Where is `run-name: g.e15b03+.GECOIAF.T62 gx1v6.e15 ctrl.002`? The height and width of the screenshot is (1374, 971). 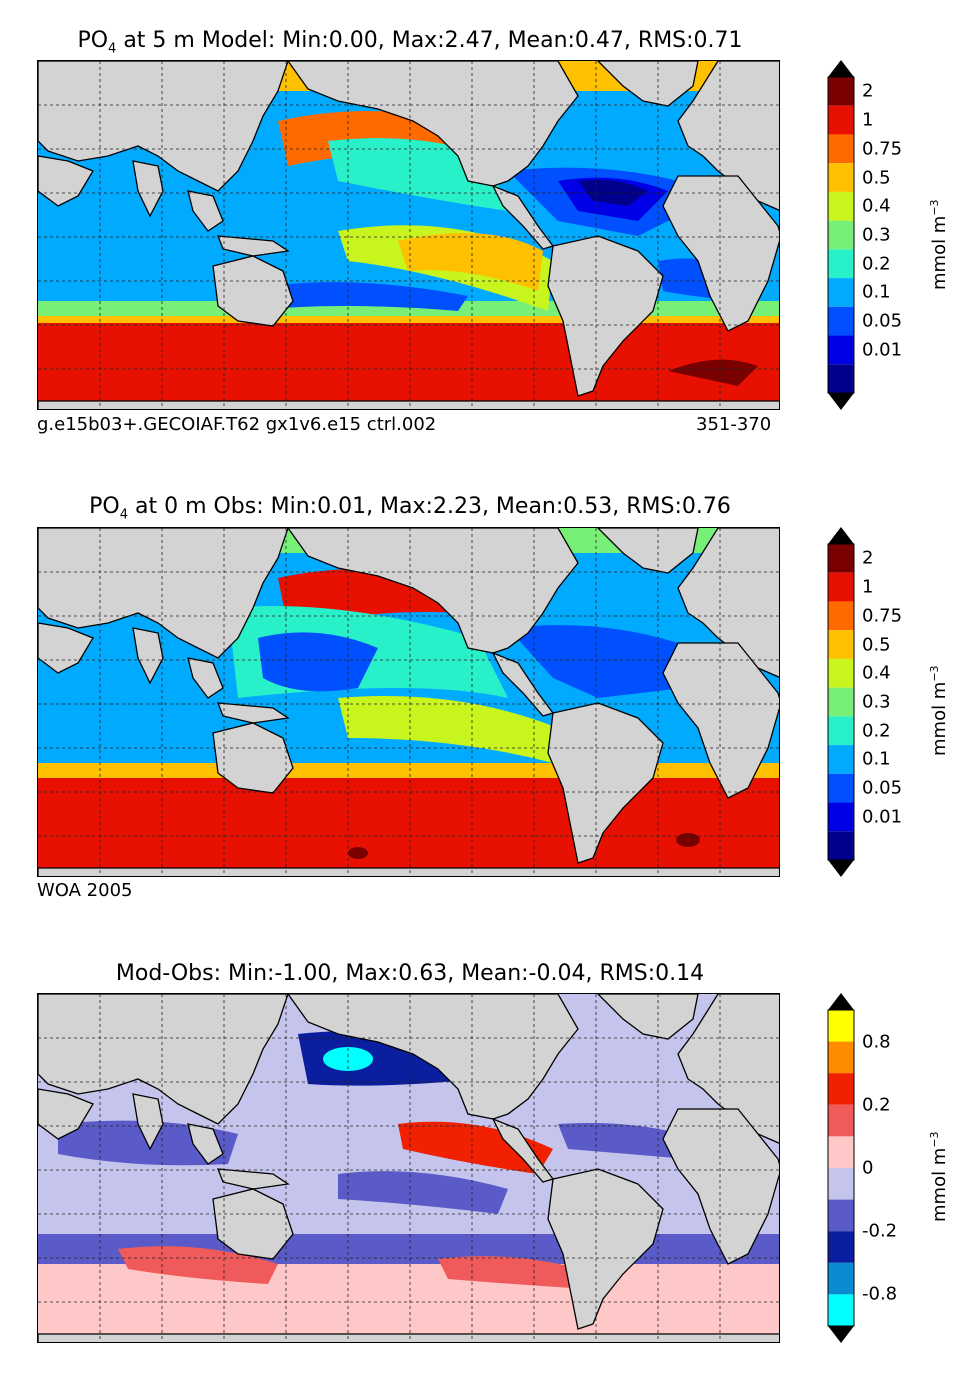
run-name: g.e15b03+.GECOIAF.T62 gx1v6.e15 ctrl.002 is located at coordinates (237, 424).